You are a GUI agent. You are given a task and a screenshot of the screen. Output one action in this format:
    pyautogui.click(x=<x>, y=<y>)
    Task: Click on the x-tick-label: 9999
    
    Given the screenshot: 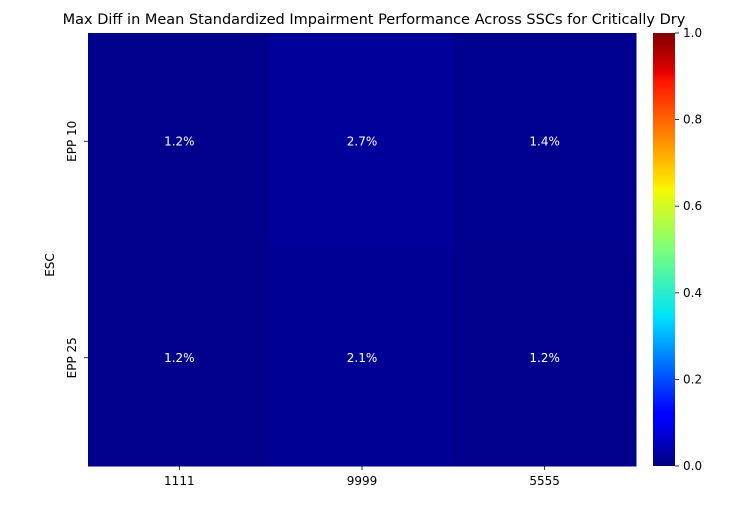 What is the action you would take?
    pyautogui.click(x=362, y=481)
    